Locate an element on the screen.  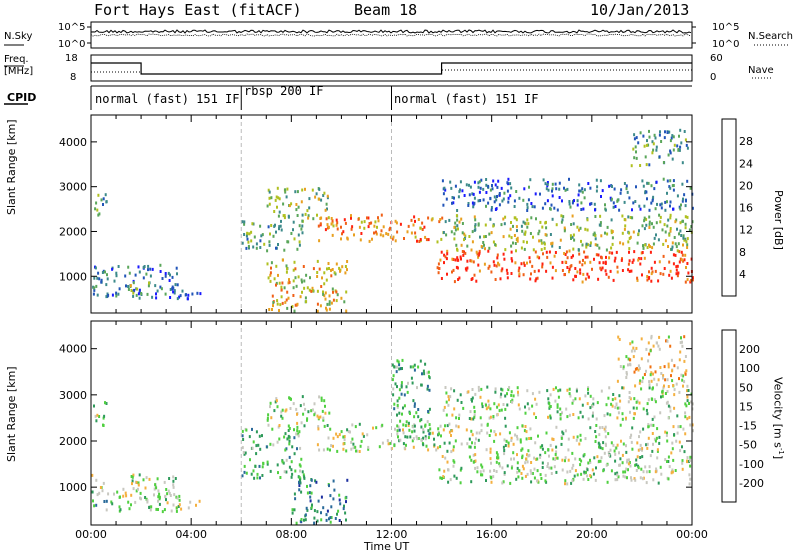
colorbar-tick-label: 16 is located at coordinates (746, 208).